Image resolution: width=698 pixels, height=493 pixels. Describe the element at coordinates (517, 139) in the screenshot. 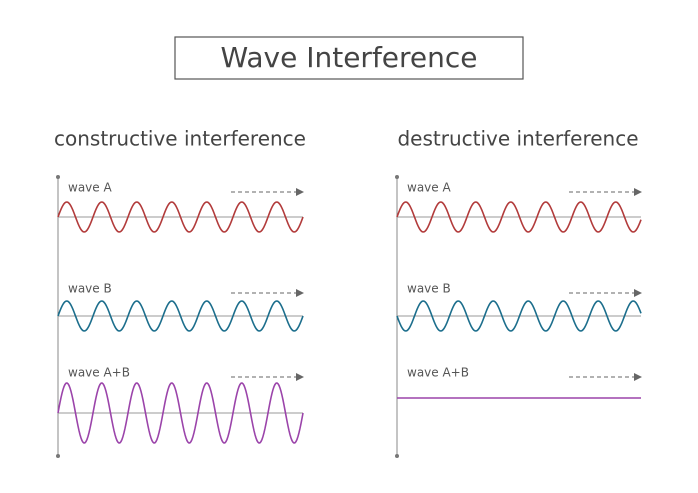

I see `panel-title: destructive interference` at that location.